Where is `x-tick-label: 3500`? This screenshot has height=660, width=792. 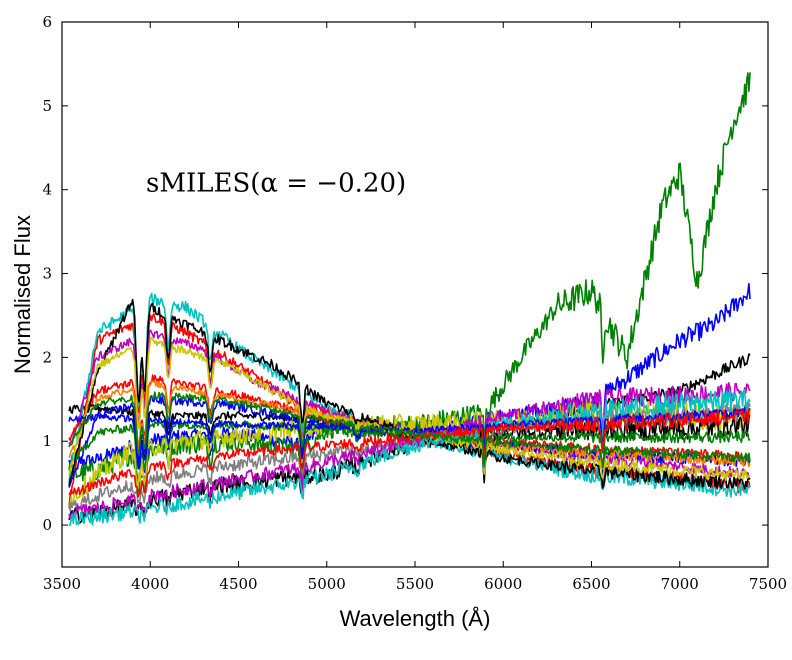 x-tick-label: 3500 is located at coordinates (62, 584).